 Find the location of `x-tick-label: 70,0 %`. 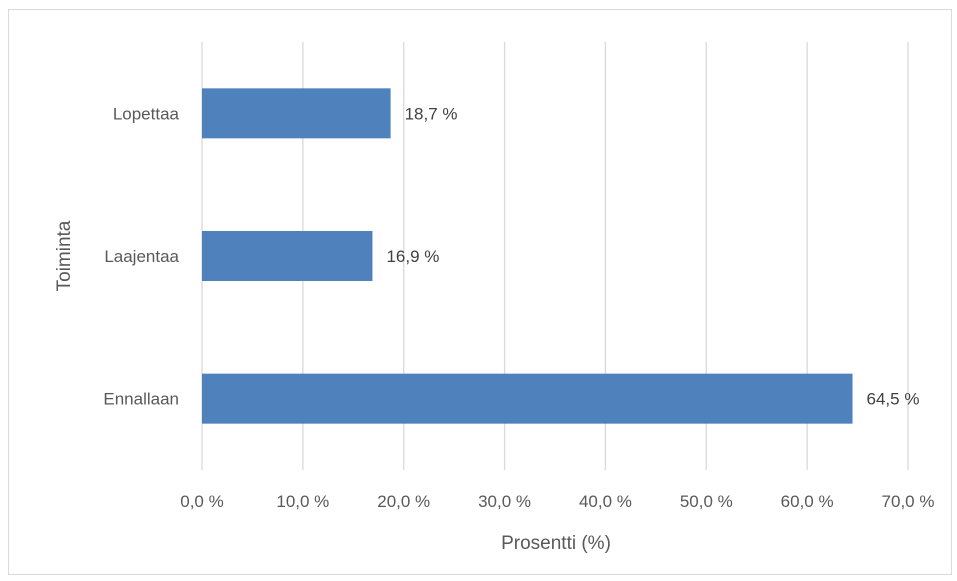

x-tick-label: 70,0 % is located at coordinates (908, 501).